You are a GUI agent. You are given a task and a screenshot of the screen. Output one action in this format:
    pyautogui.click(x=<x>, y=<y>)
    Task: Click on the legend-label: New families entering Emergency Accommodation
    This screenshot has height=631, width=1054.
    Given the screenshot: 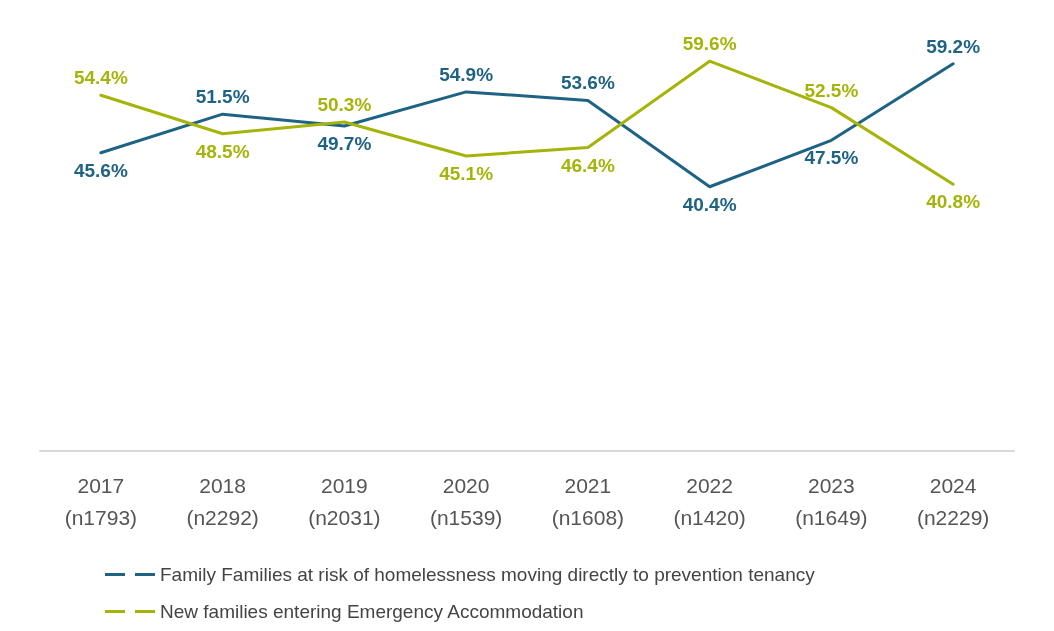 What is the action you would take?
    pyautogui.click(x=372, y=611)
    